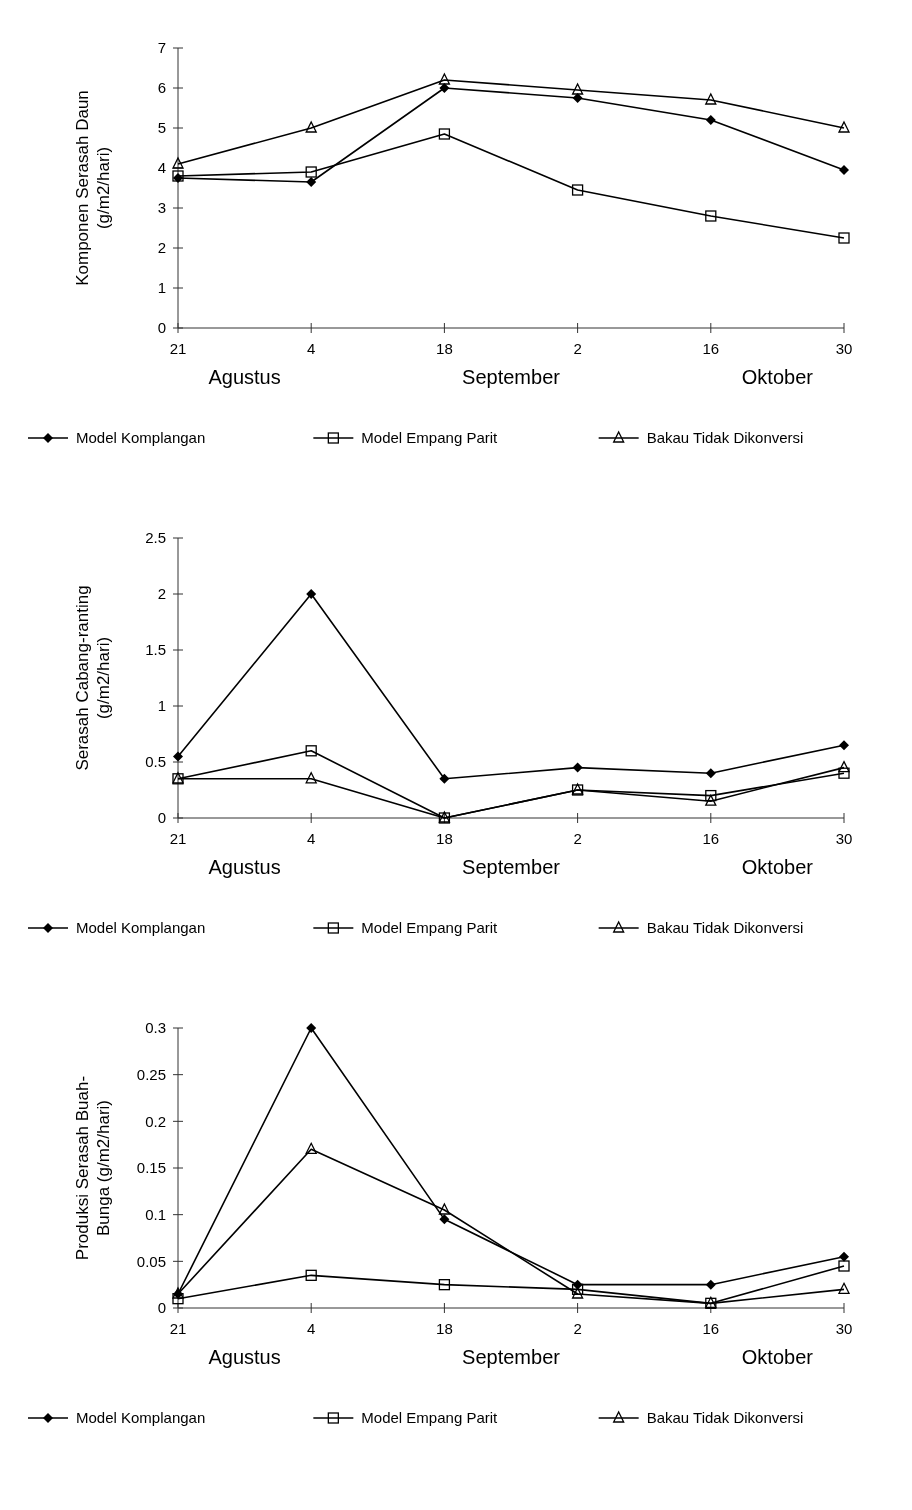 This screenshot has width=912, height=1510. Describe the element at coordinates (161, 88) in the screenshot. I see `y-tick-label: 6` at that location.